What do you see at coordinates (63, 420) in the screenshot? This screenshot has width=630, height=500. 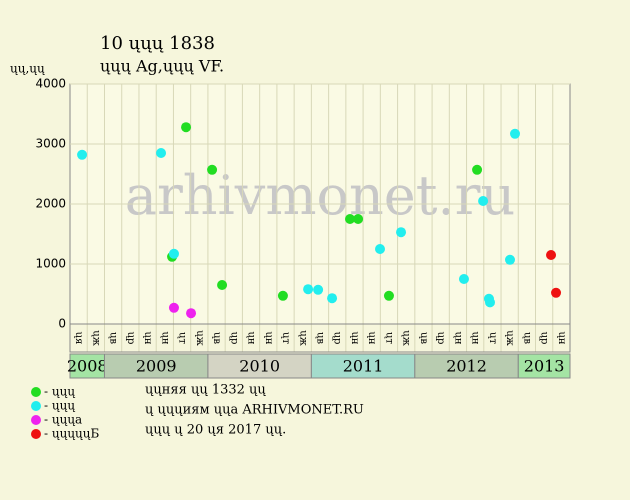 I see `legend-label: - ųųųа` at bounding box center [63, 420].